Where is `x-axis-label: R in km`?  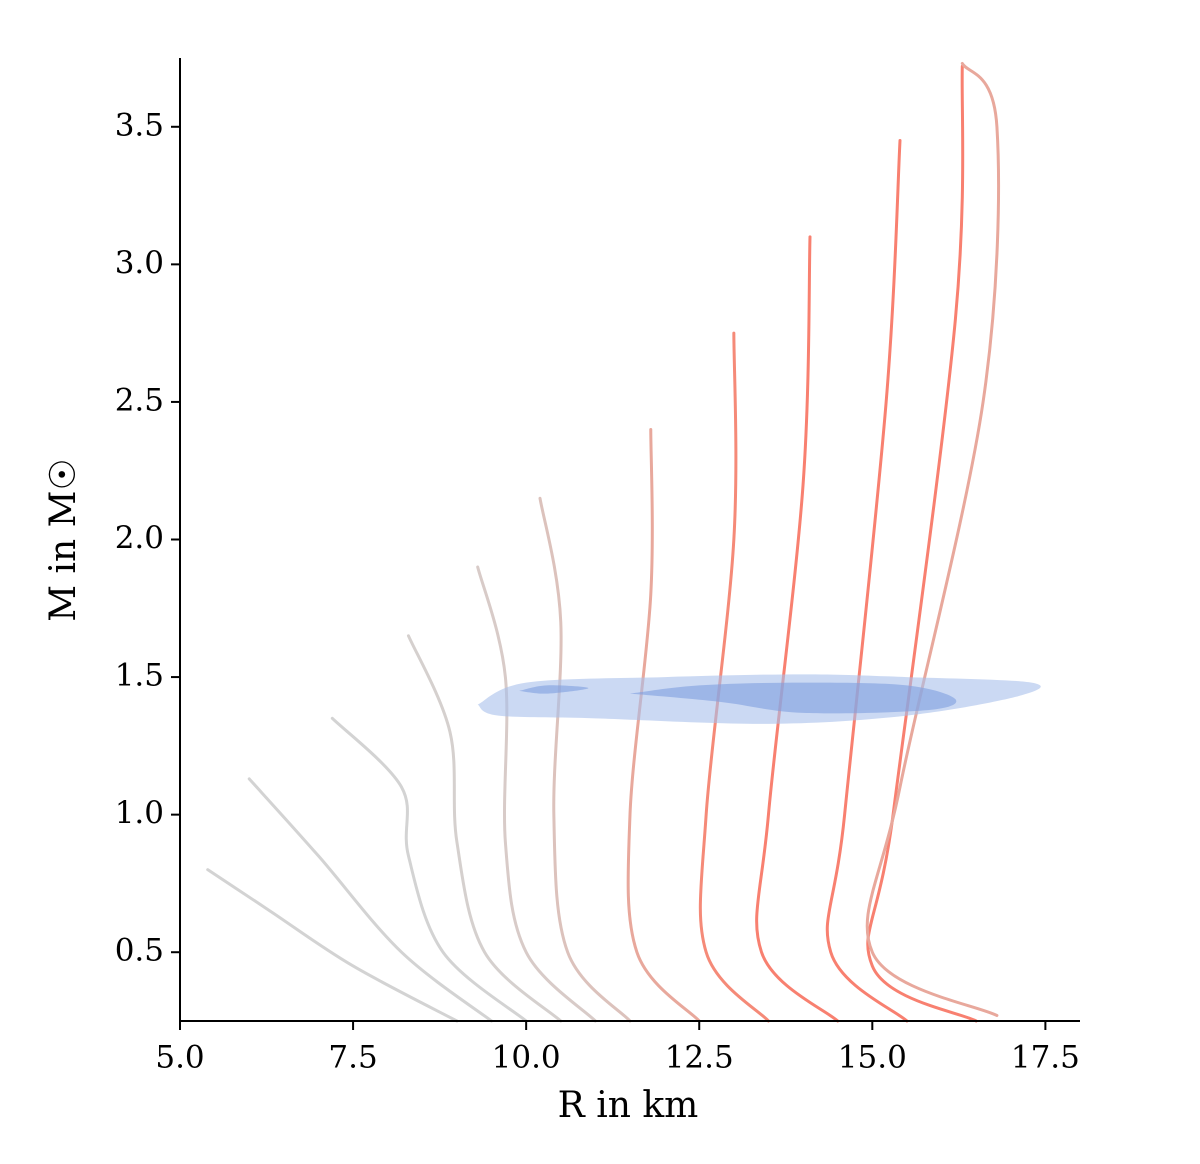 x-axis-label: R in km is located at coordinates (628, 1105).